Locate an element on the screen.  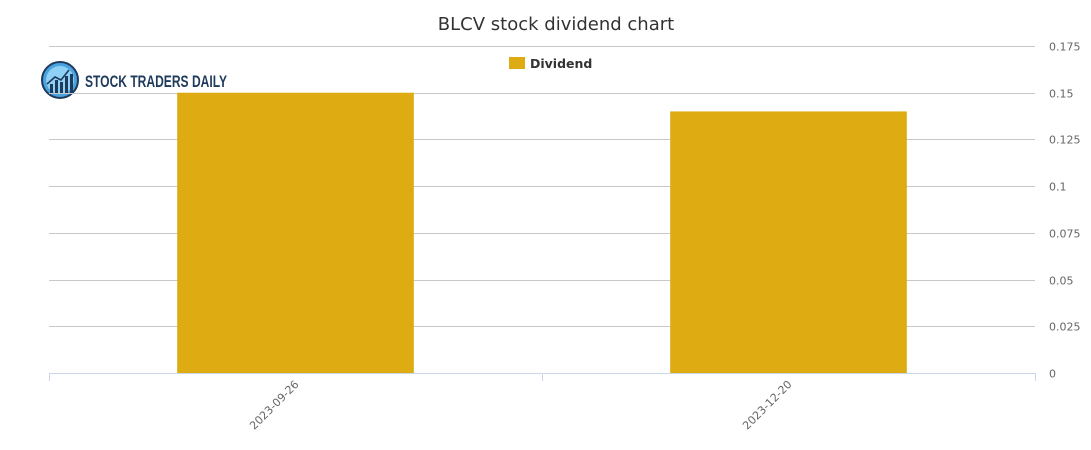
y-tick-label: 0.125 is located at coordinates (1065, 140).